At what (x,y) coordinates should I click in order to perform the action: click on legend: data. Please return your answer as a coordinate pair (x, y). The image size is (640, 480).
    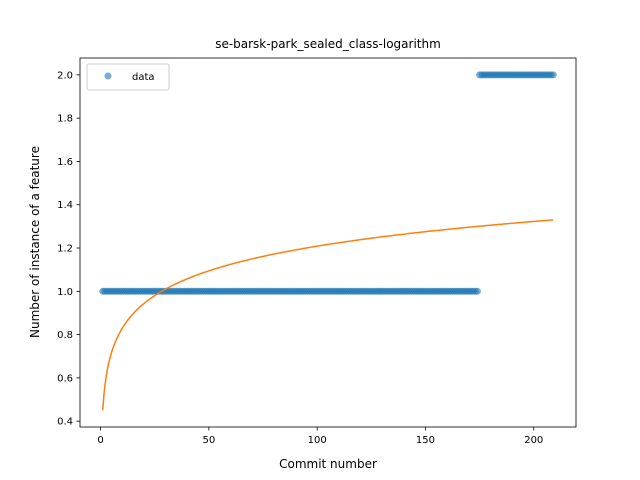
    Looking at the image, I should click on (128, 77).